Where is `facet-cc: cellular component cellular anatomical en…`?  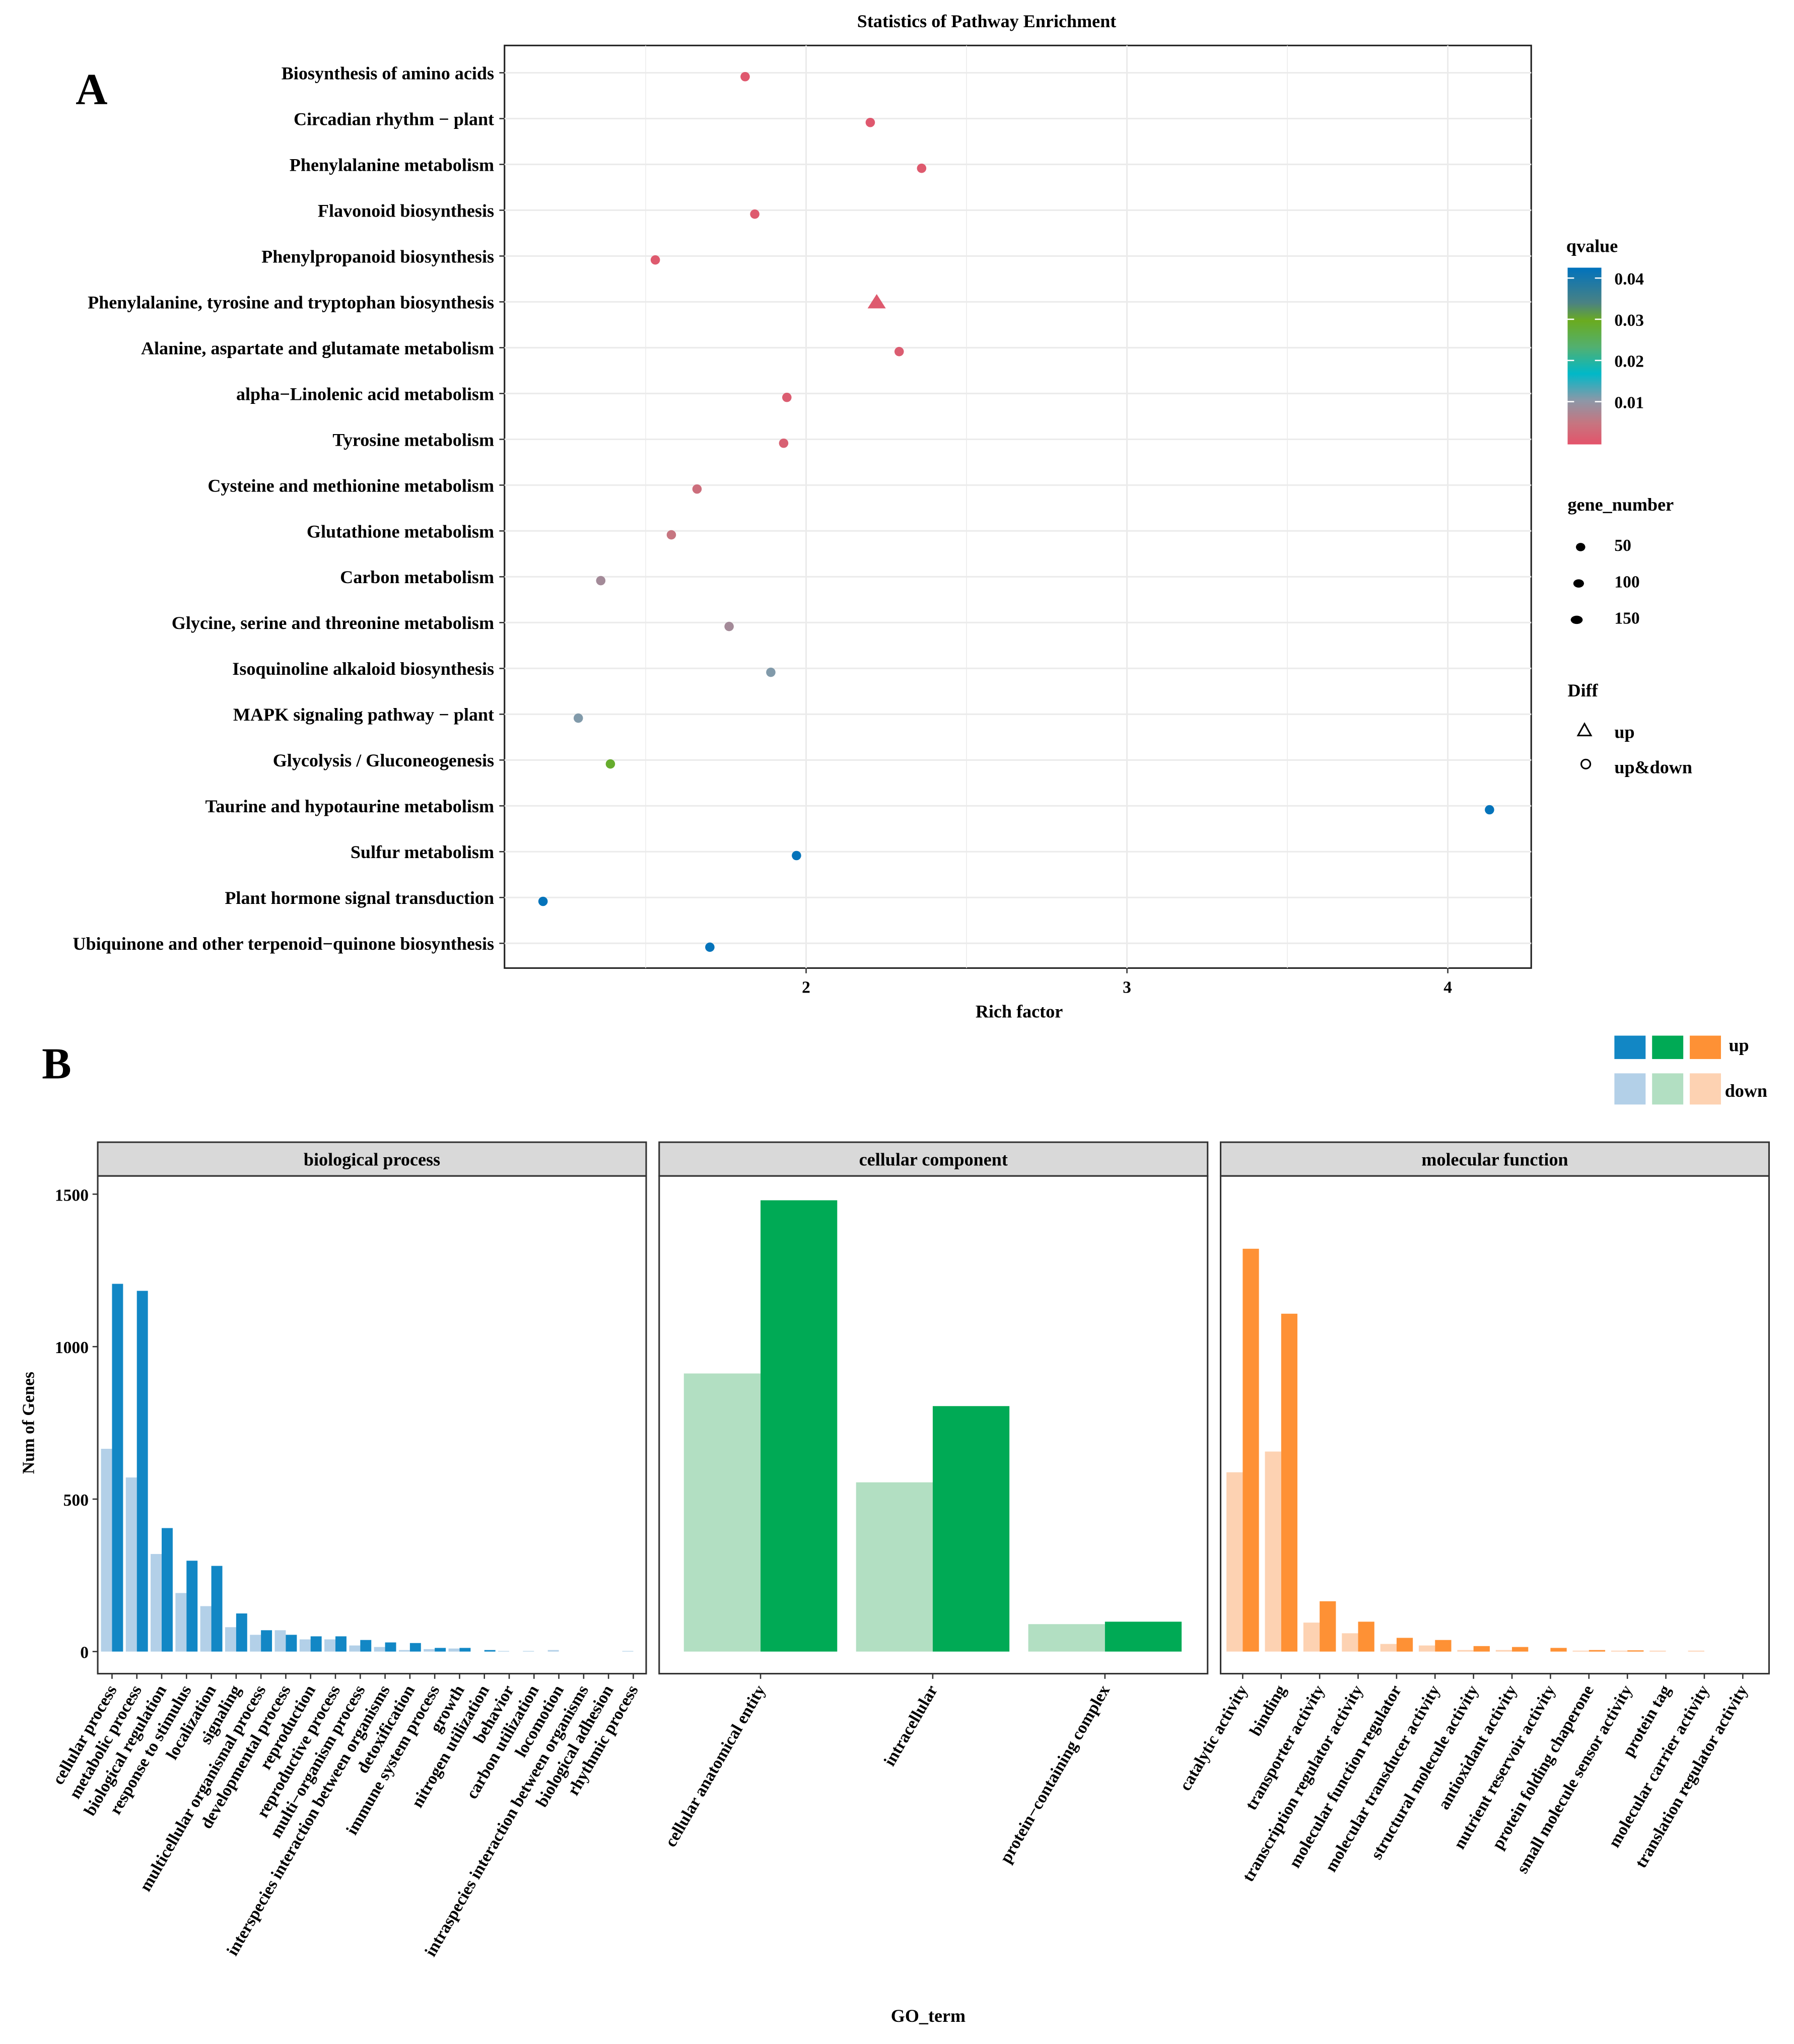 facet-cc: cellular component cellular anatomical en… is located at coordinates (933, 1503).